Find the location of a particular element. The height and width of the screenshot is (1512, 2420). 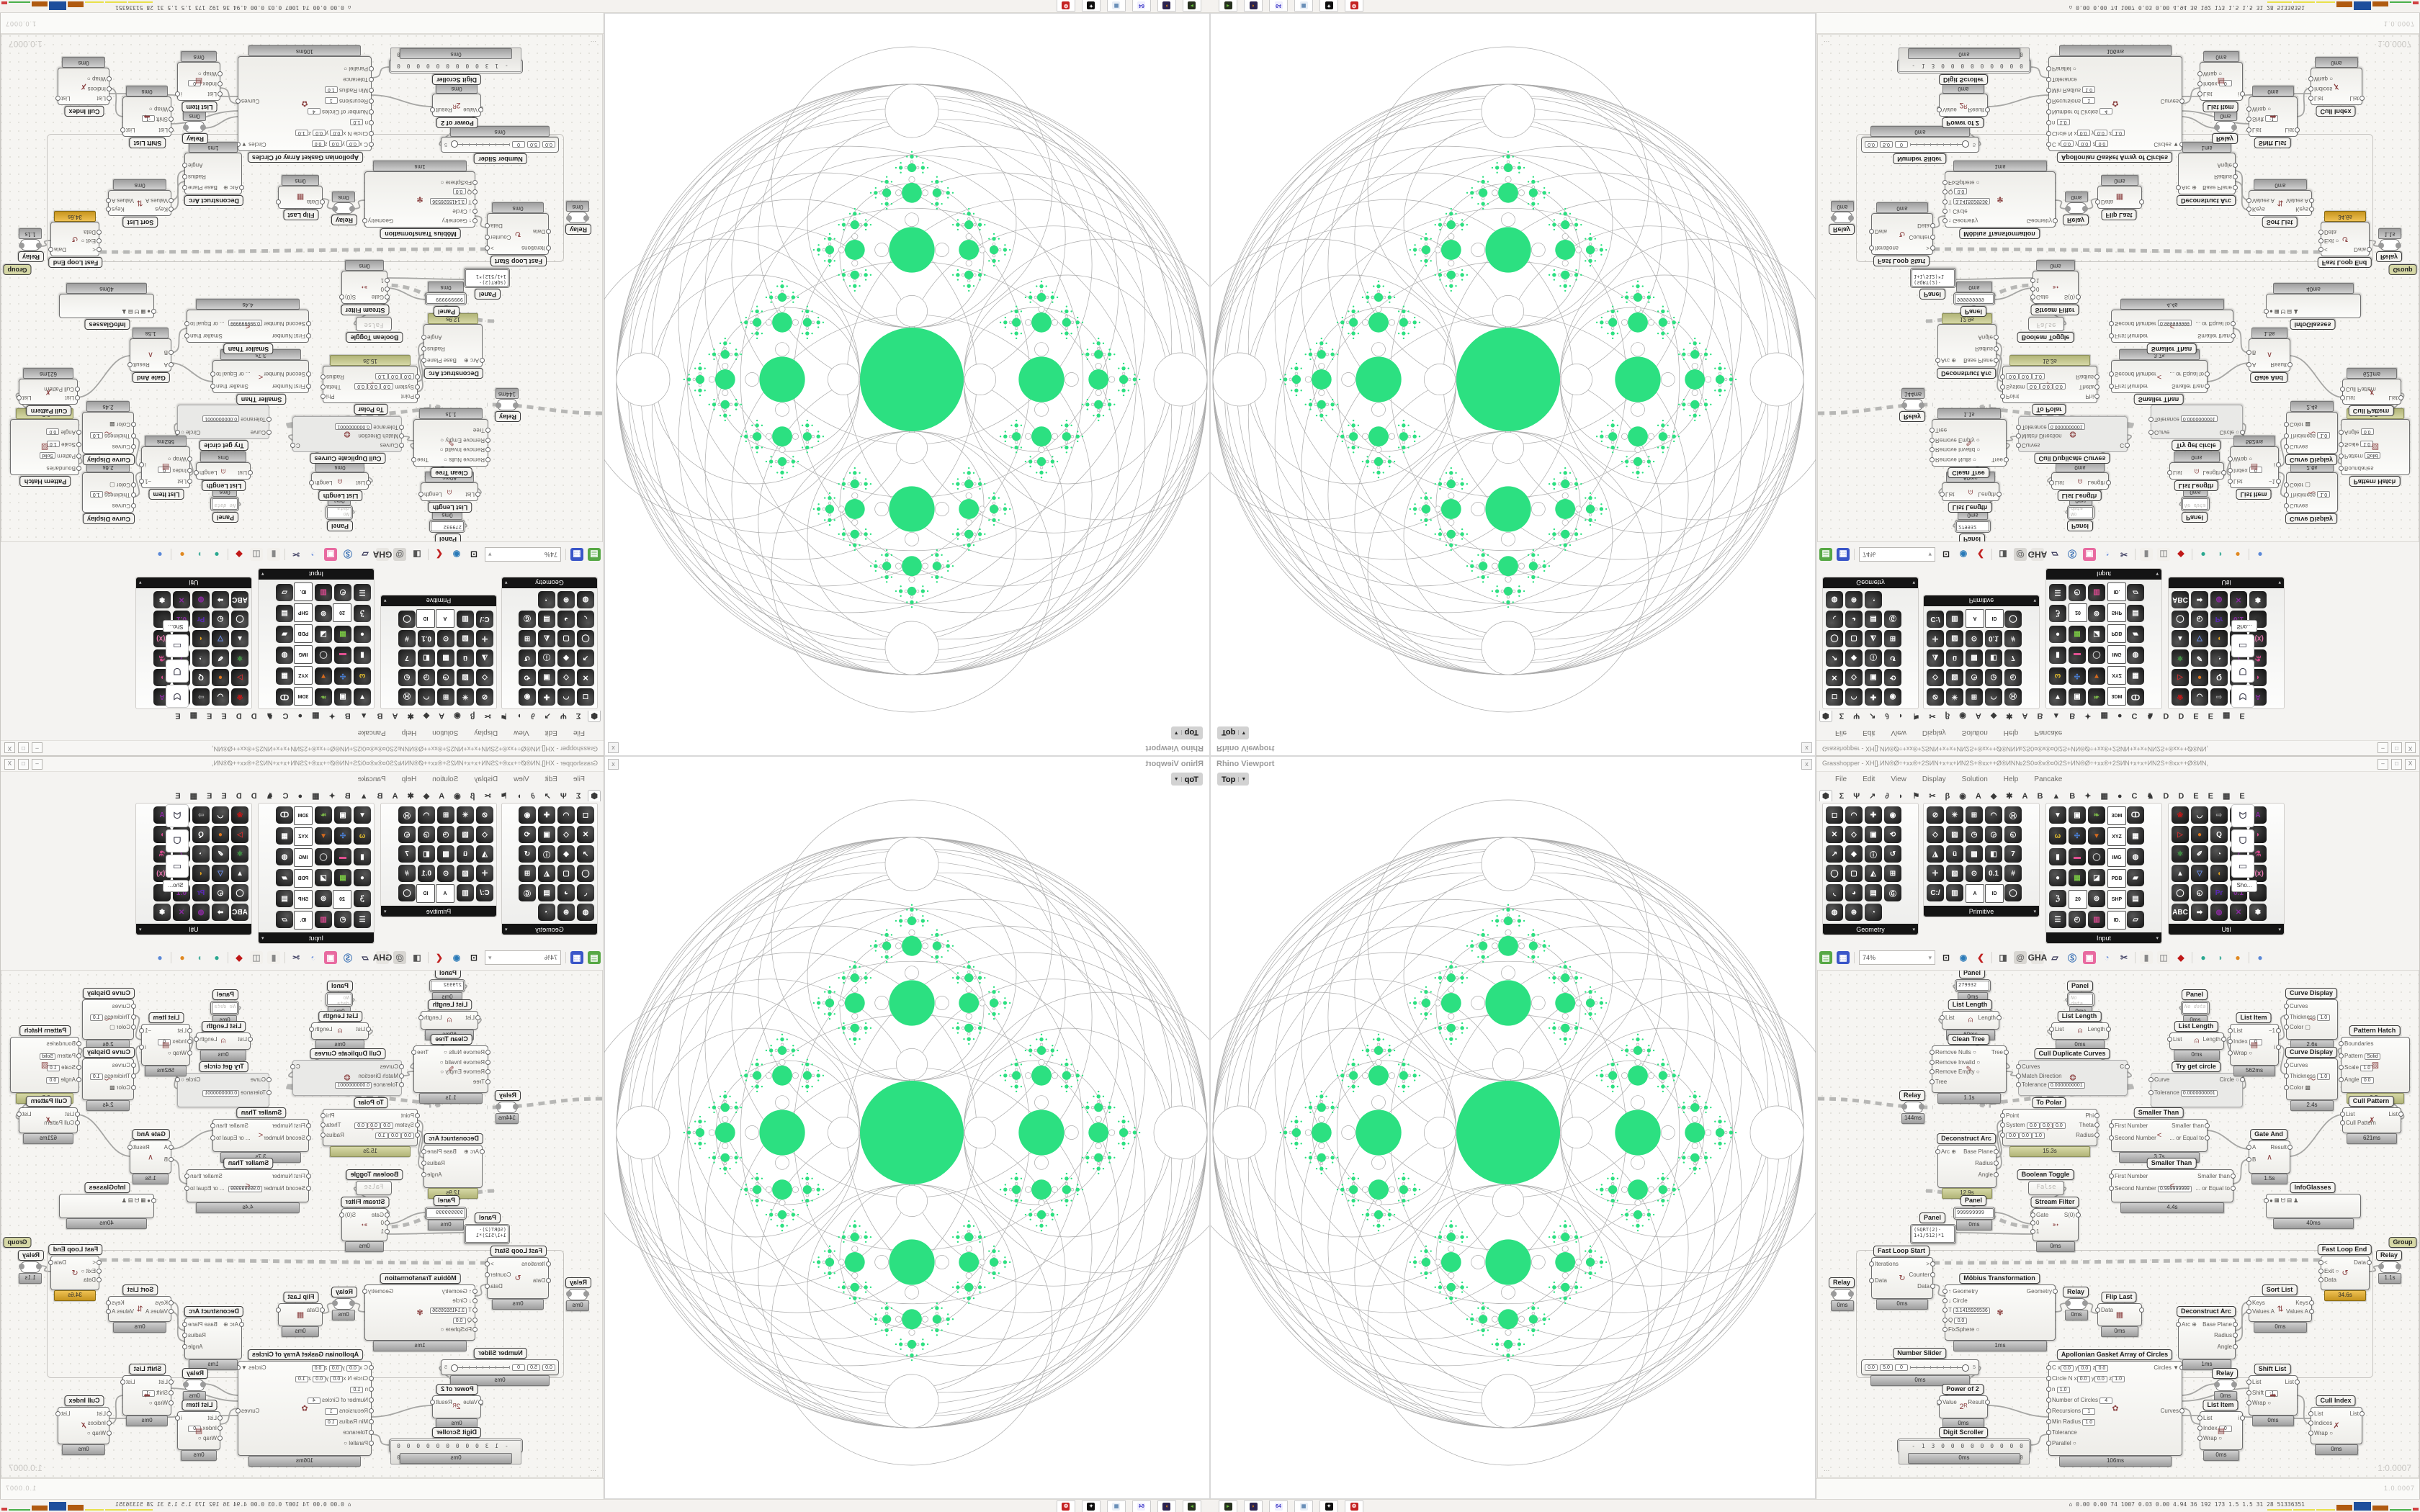

canvas-zoom-input: 74% ▾ is located at coordinates (1897, 554).